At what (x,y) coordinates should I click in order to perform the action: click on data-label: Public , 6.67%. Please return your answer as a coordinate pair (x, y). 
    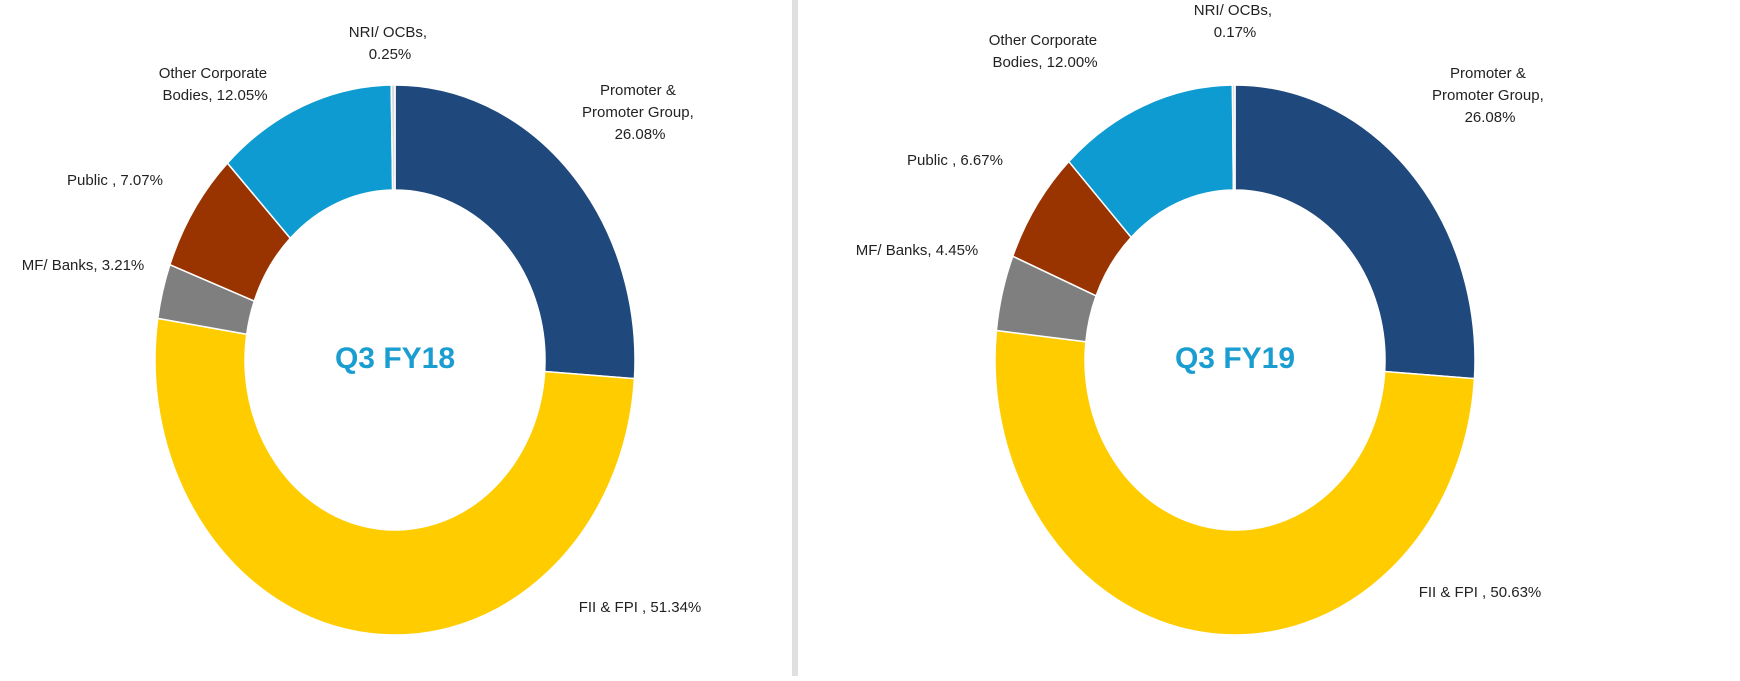
    Looking at the image, I should click on (955, 160).